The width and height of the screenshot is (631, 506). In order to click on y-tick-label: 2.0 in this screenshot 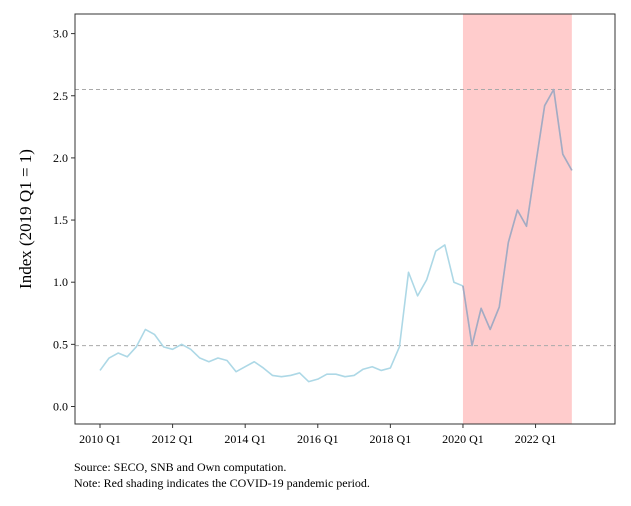, I will do `click(60, 158)`.